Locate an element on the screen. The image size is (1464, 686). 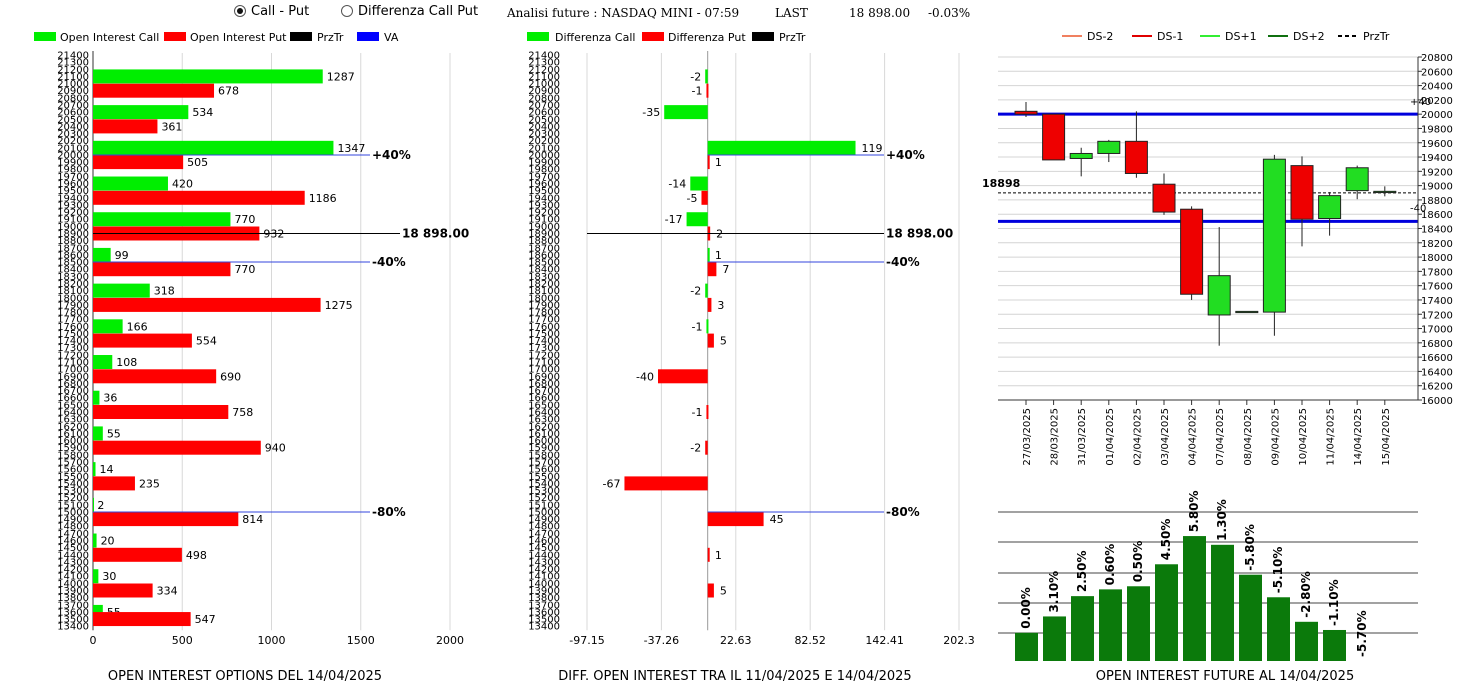
bar-value-label: 420 is located at coordinates (182, 184).